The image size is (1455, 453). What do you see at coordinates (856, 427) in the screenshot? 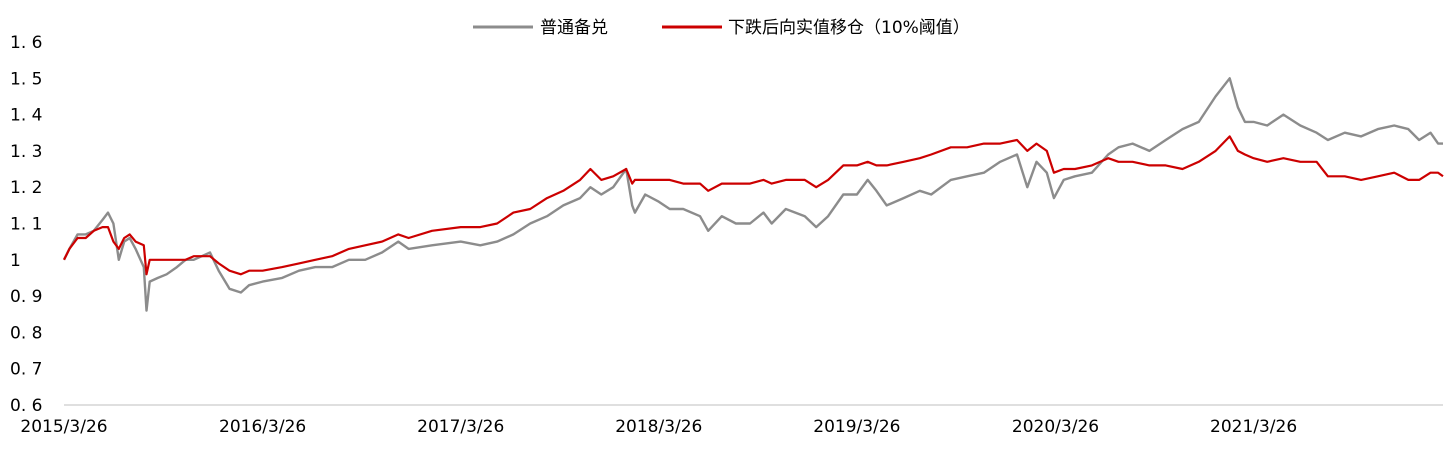
I see `x-tick-label: 2019/3/26` at bounding box center [856, 427].